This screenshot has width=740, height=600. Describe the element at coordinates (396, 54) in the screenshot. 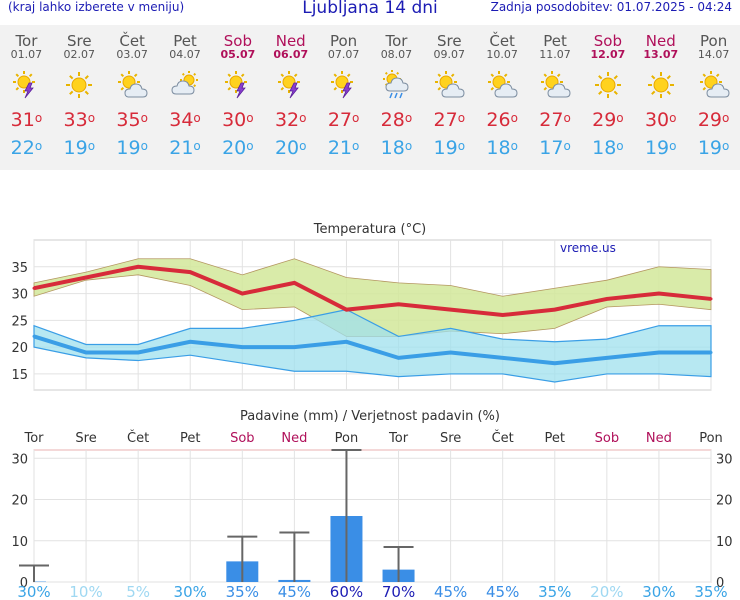

I see `day-date: 08.07` at that location.